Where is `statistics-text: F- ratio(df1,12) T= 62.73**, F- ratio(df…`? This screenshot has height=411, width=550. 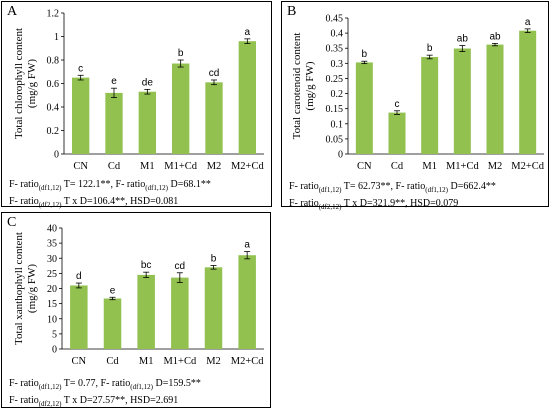 statistics-text: F- ratio(df1,12) T= 62.73**, F- ratio(df… is located at coordinates (392, 197).